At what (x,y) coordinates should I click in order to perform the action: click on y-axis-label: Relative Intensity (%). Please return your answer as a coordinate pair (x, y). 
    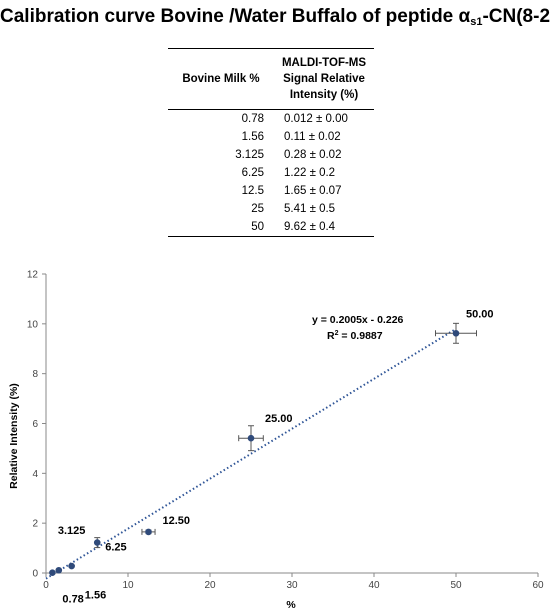
    Looking at the image, I should click on (14, 436).